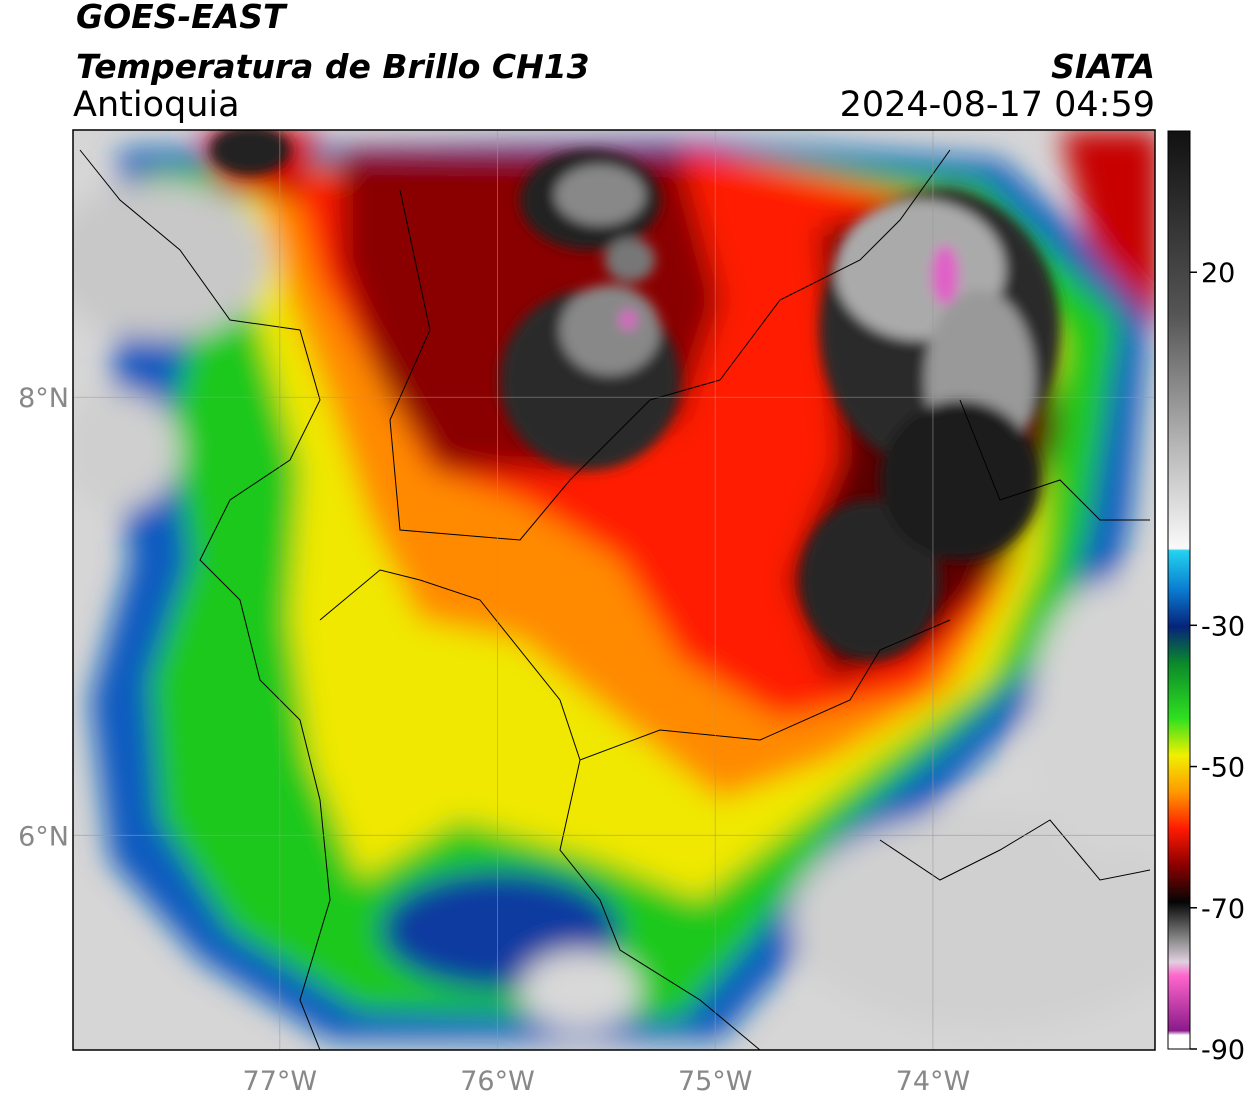 This screenshot has width=1252, height=1103. Describe the element at coordinates (43, 398) in the screenshot. I see `y-tick-label: 8°N` at that location.